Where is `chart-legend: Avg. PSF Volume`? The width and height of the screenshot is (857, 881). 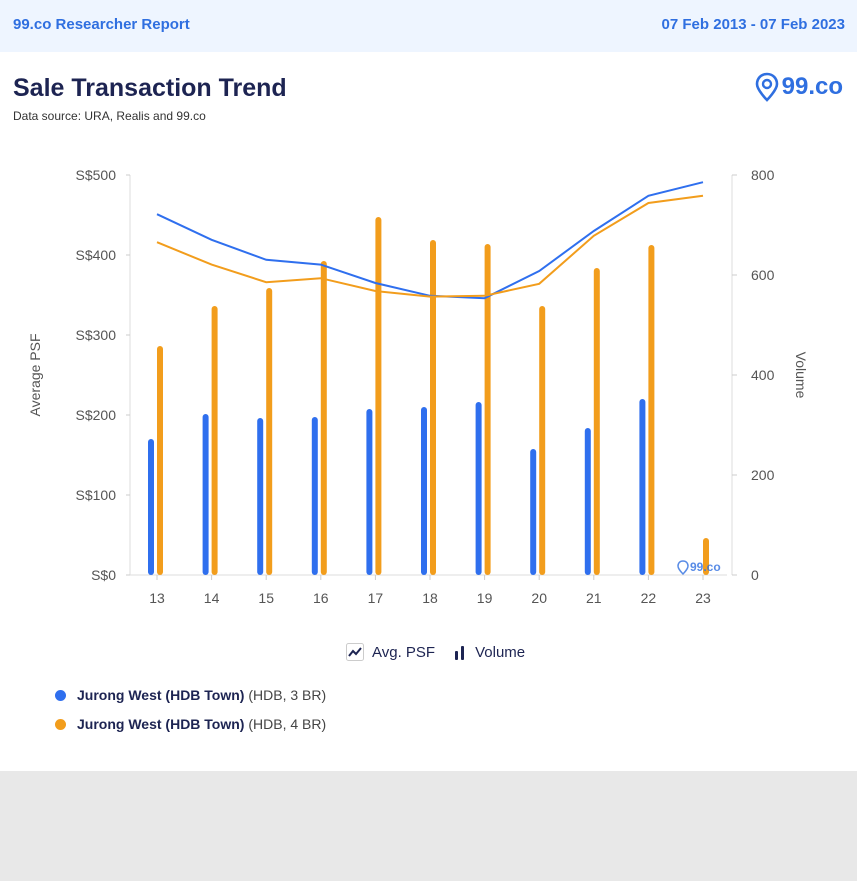
chart-legend: Avg. PSF Volume is located at coordinates (435, 652).